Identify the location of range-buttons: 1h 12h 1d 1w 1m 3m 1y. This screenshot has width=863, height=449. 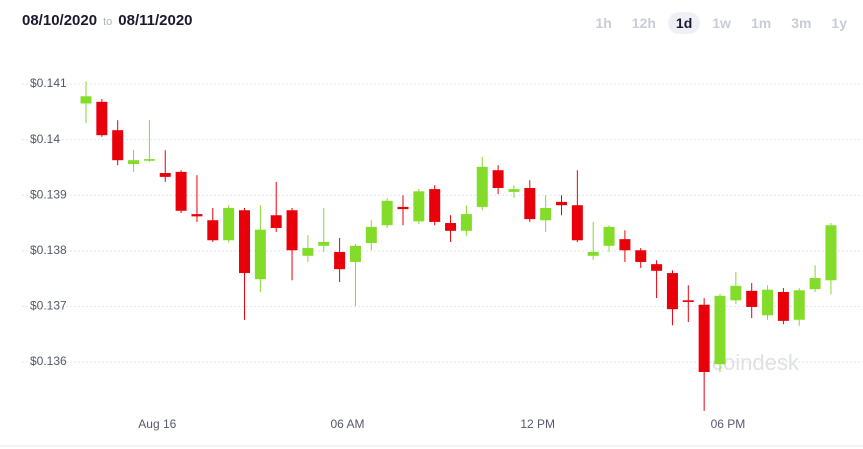
(721, 23).